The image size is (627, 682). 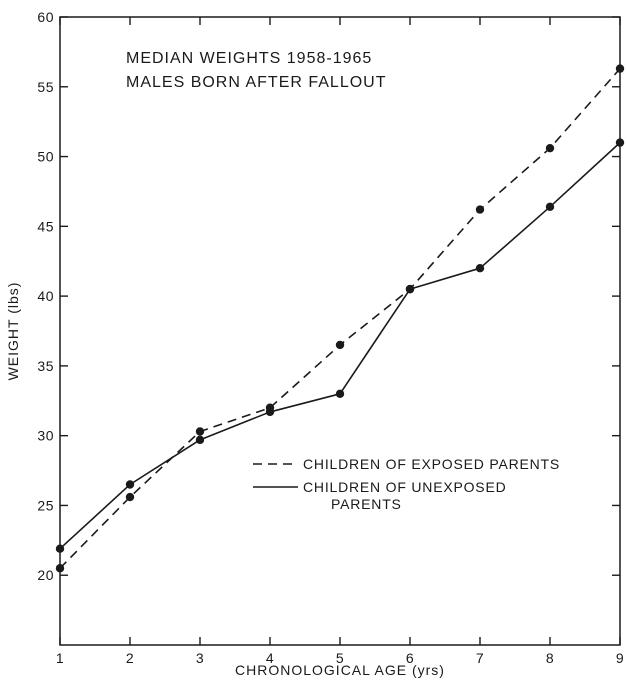 What do you see at coordinates (45, 366) in the screenshot?
I see `y-tick-label: 35` at bounding box center [45, 366].